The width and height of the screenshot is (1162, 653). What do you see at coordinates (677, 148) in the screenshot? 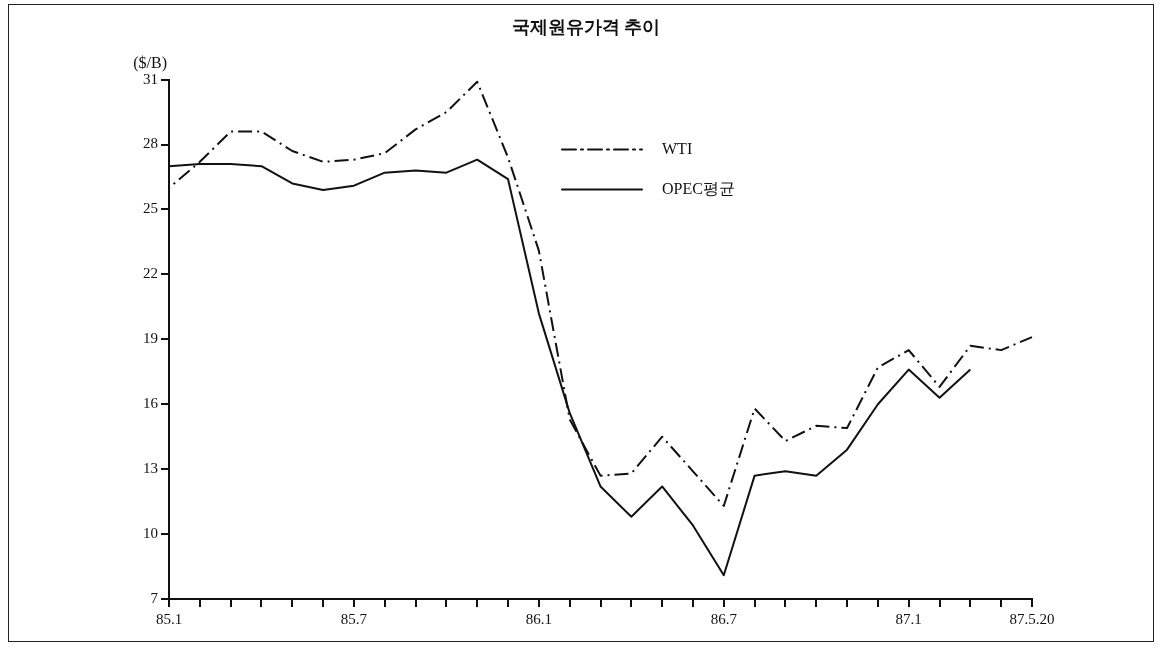
I see `legend-label: WTI` at bounding box center [677, 148].